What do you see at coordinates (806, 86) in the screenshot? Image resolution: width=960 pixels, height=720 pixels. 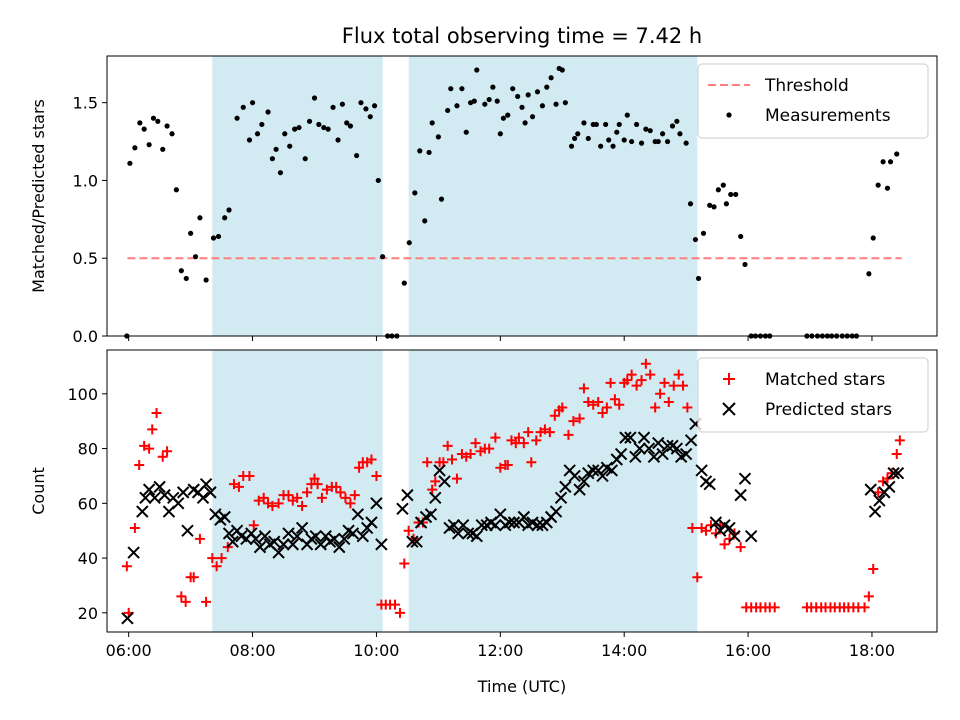 I see `legend-label: Threshold` at bounding box center [806, 86].